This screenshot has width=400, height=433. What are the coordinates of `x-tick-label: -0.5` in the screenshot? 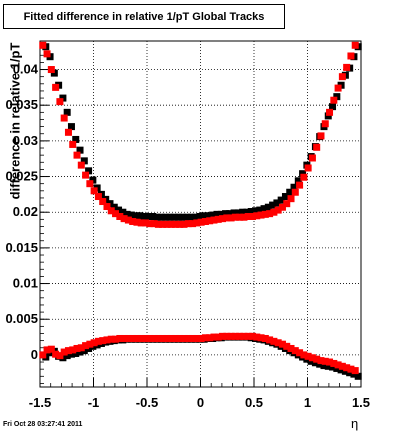 It's located at (147, 402).